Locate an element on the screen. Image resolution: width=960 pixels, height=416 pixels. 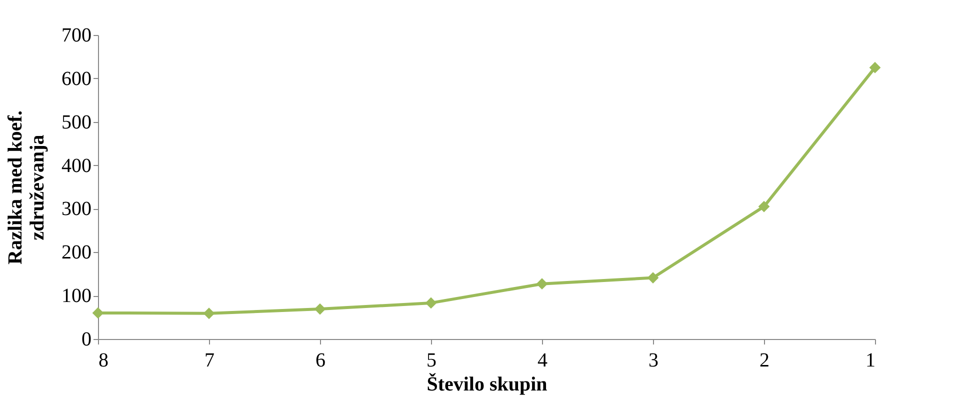
x-tick-label: 8 is located at coordinates (103, 361).